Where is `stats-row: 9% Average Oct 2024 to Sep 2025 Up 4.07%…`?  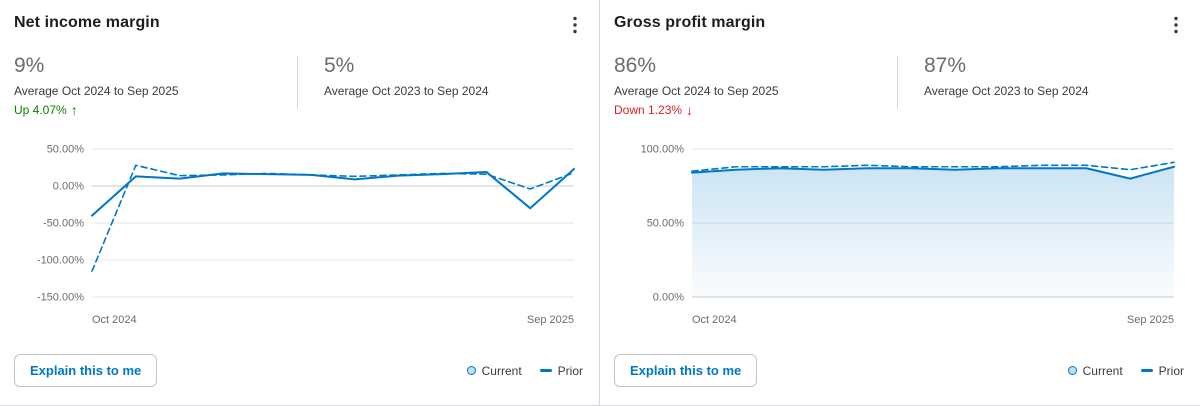 stats-row: 9% Average Oct 2024 to Sep 2025 Up 4.07%… is located at coordinates (298, 85).